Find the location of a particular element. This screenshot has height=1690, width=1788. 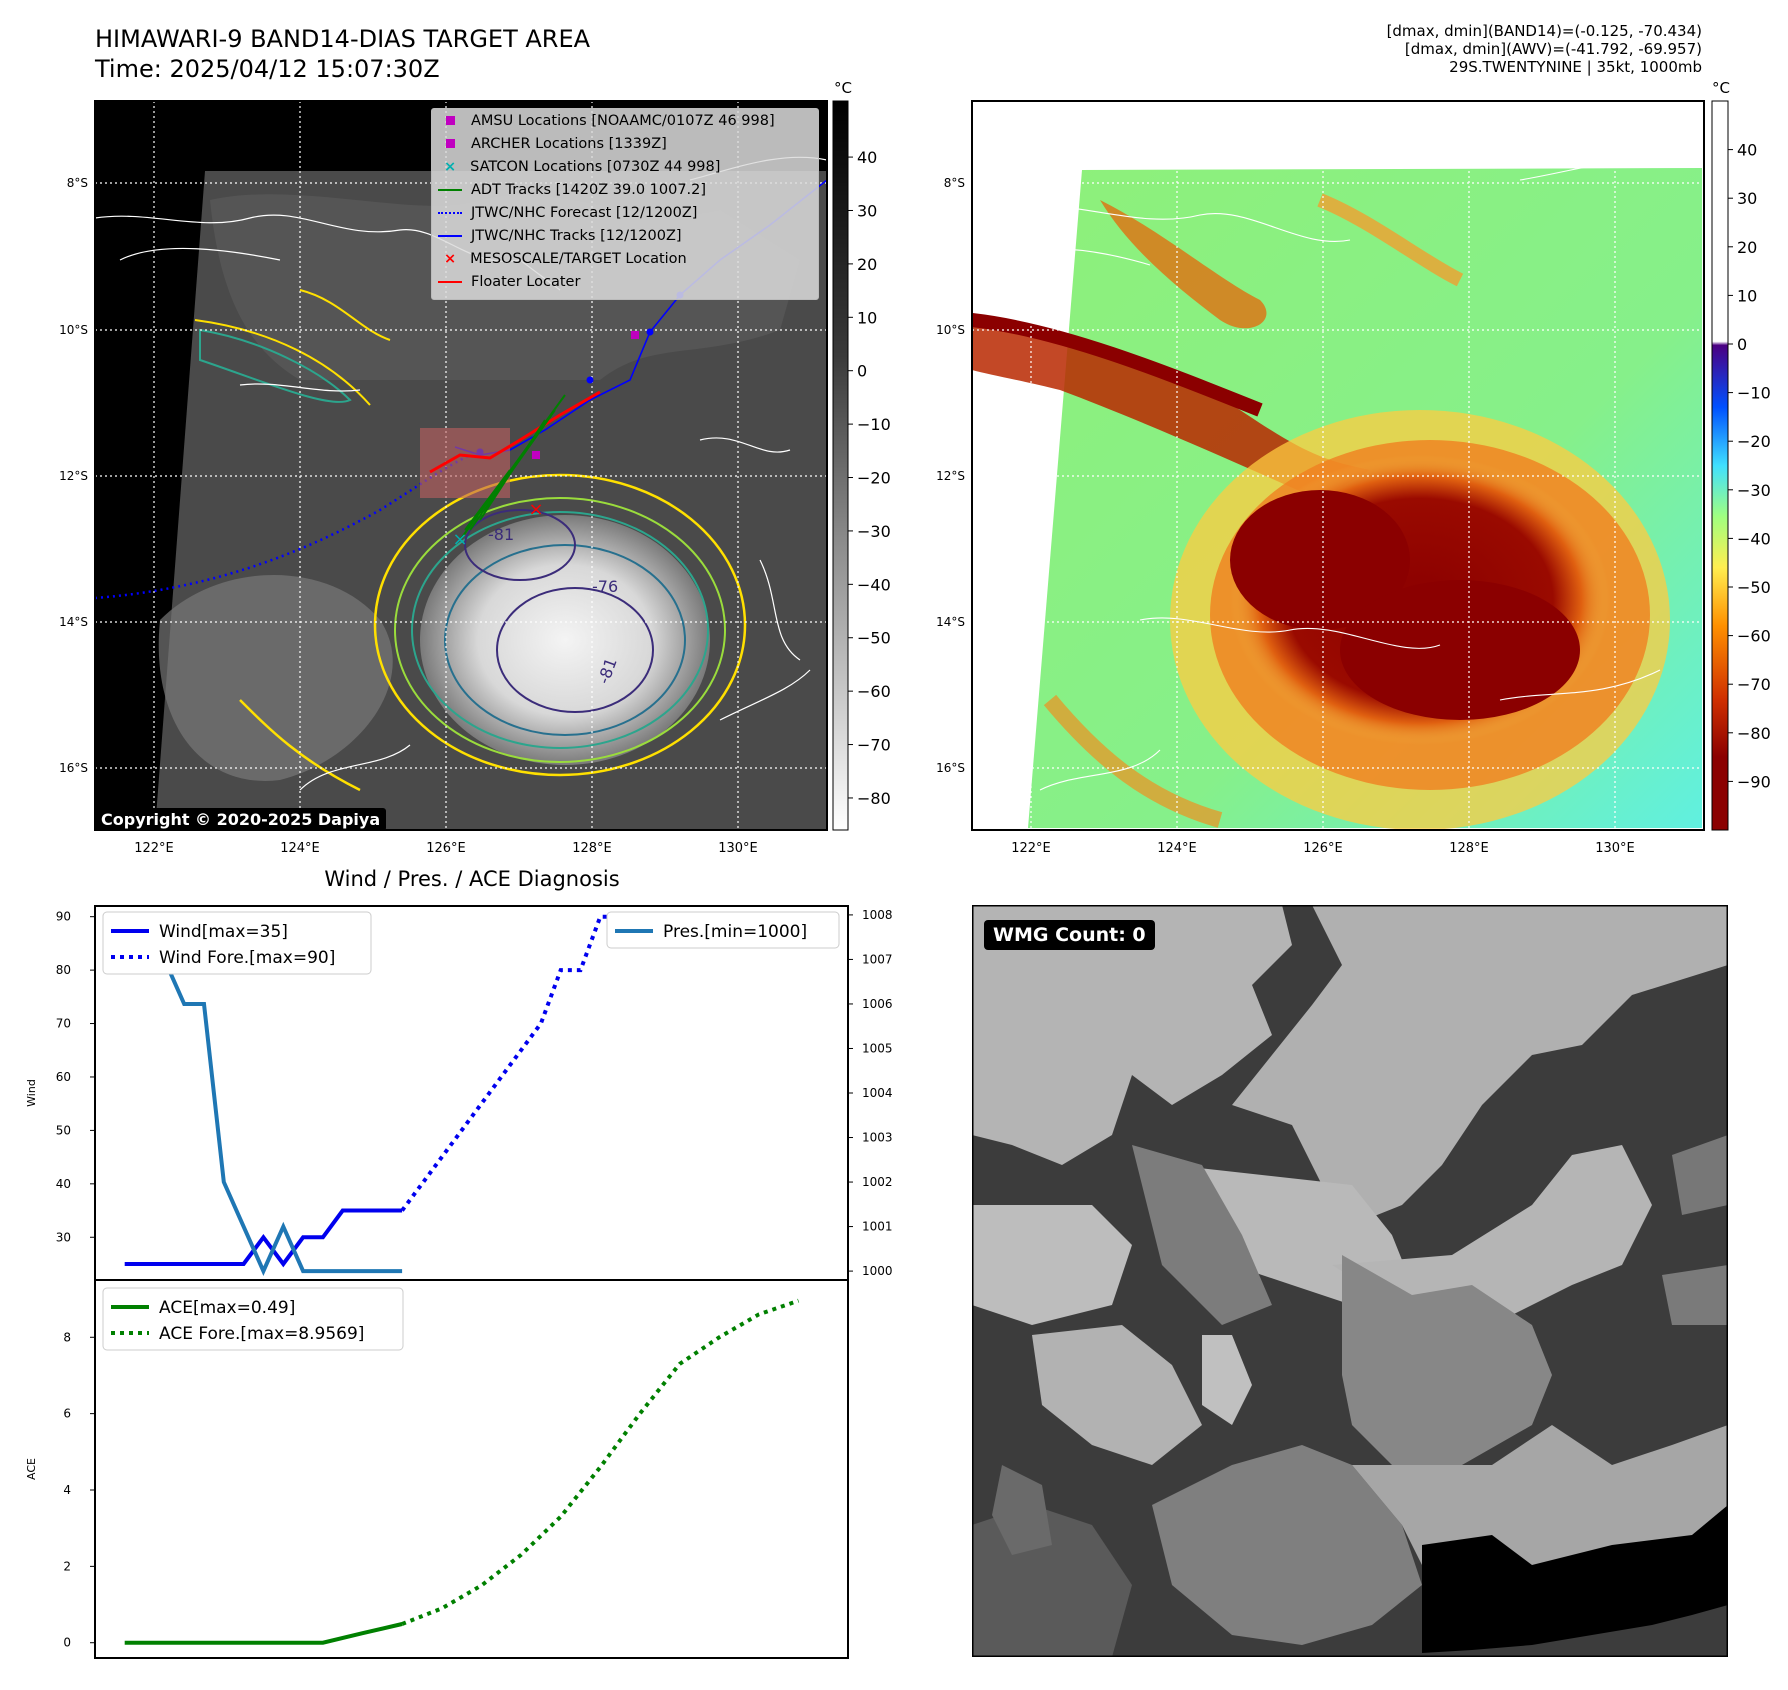

dias-colorbar-tick-label-11: −70 is located at coordinates (1754, 684).